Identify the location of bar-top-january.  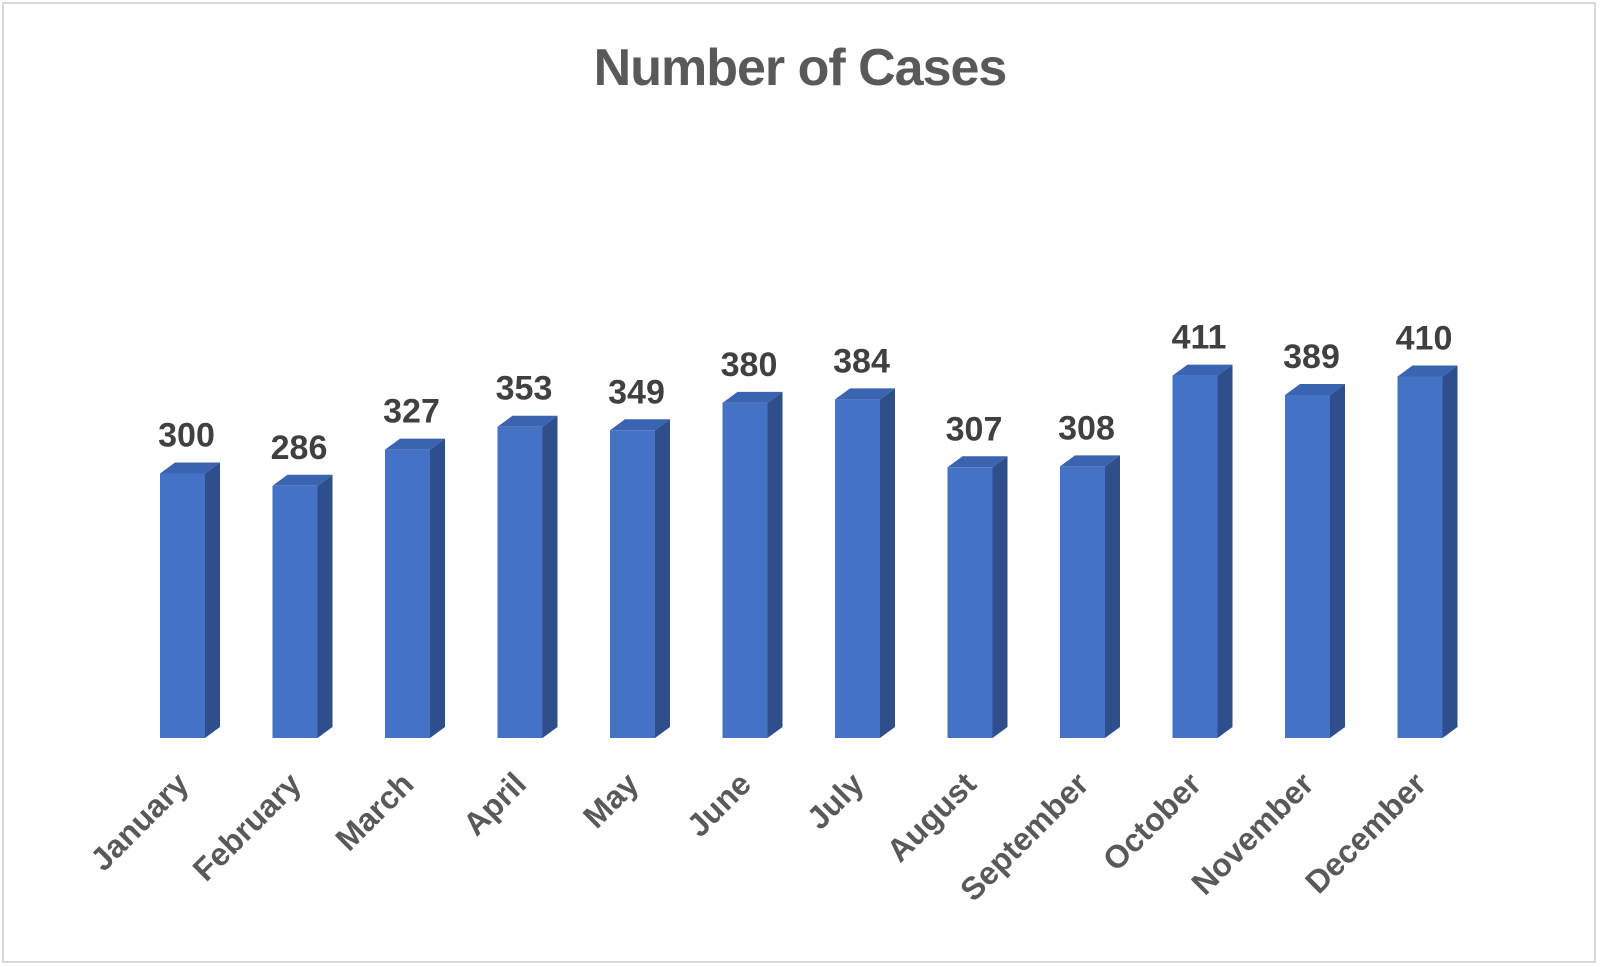
(190, 468).